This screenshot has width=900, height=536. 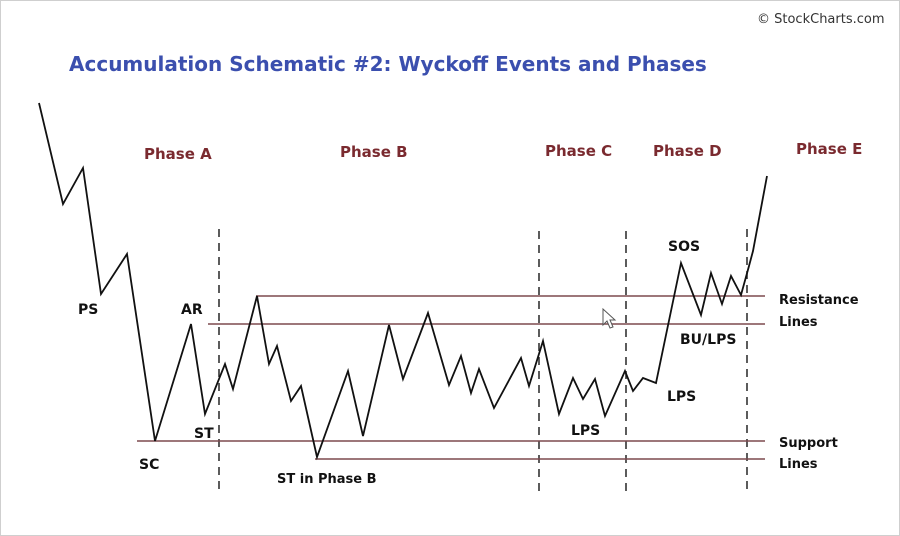 I want to click on support-label-line1: Support, so click(x=808, y=443).